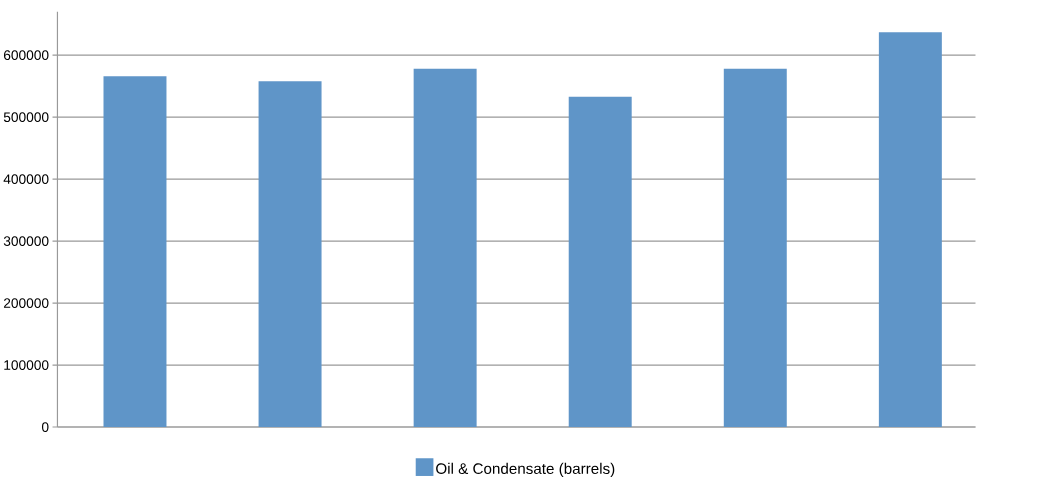 This screenshot has width=1053, height=489. I want to click on y-tick-label: 200000, so click(26, 303).